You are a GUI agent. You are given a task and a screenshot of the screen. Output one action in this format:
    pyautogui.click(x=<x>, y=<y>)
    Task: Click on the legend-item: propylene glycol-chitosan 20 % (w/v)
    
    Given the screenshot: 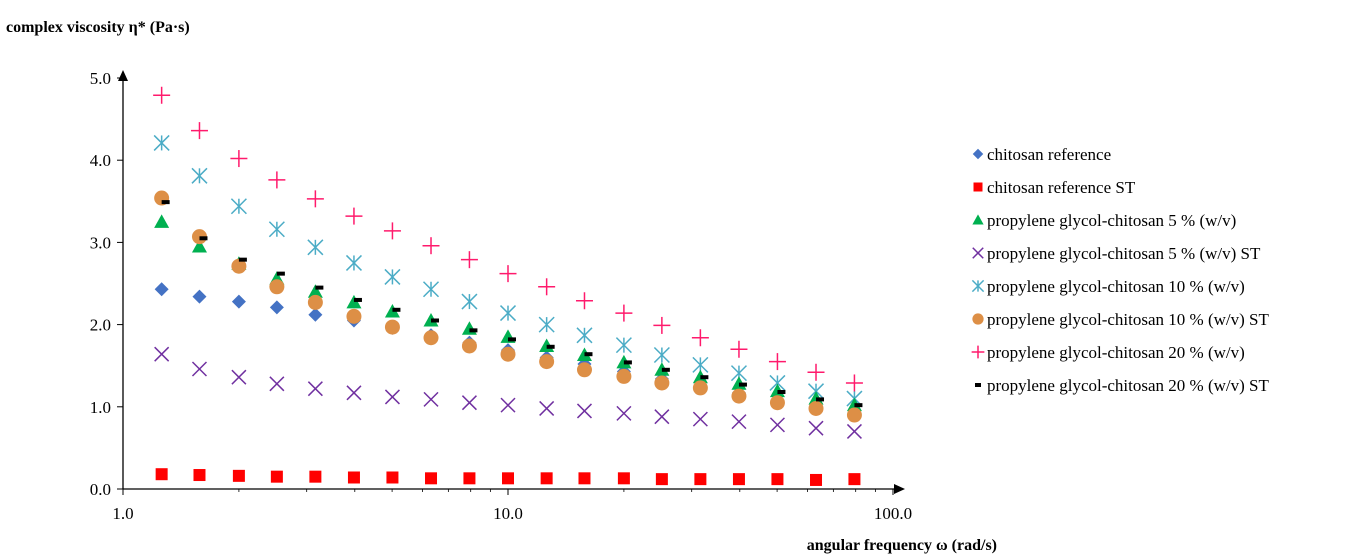 What is the action you would take?
    pyautogui.click(x=1108, y=352)
    